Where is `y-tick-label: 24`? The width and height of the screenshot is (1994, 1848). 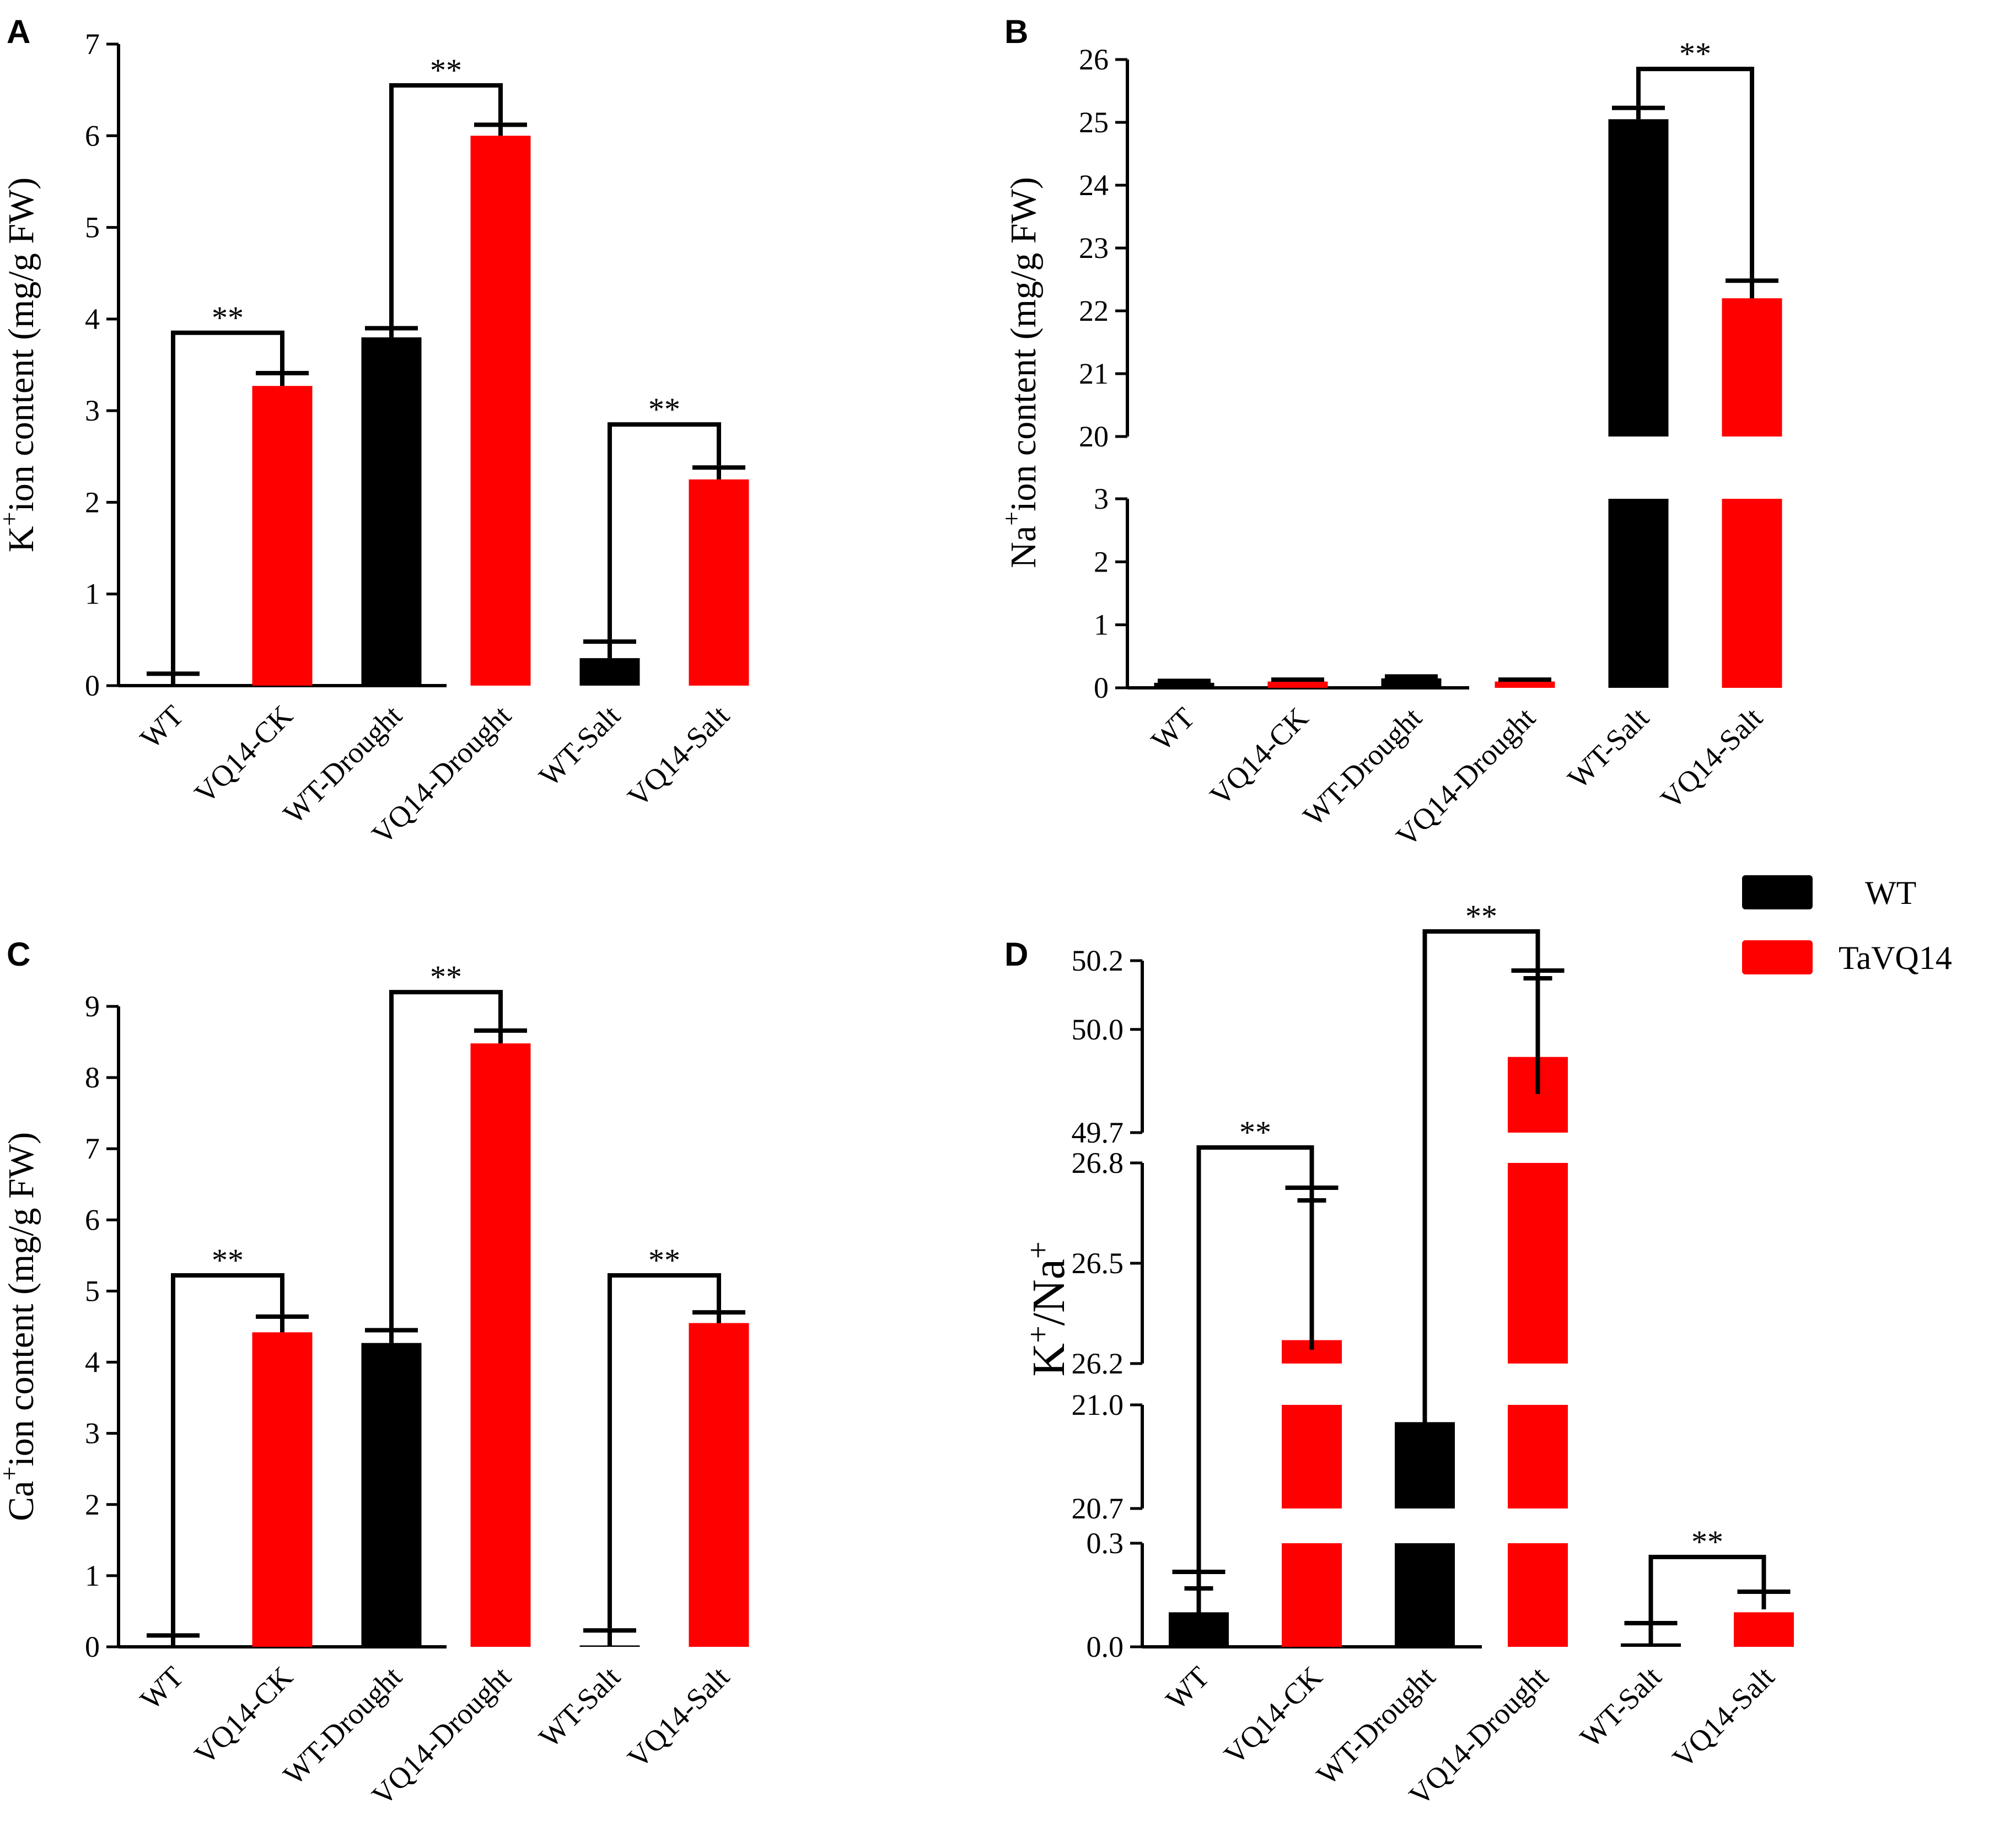 y-tick-label: 24 is located at coordinates (1094, 185).